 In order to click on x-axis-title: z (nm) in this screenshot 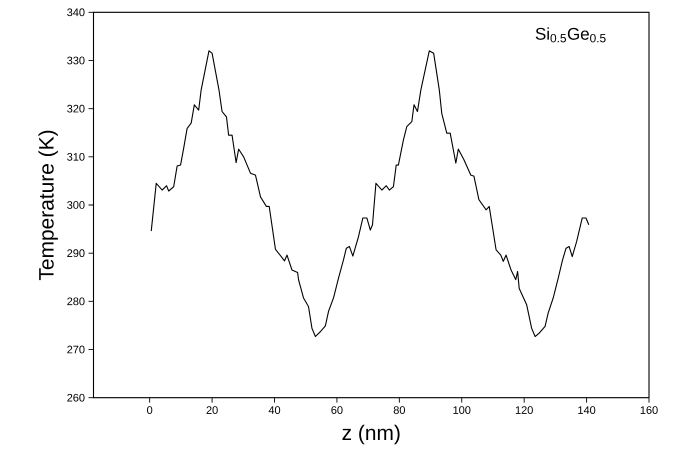, I will do `click(371, 434)`.